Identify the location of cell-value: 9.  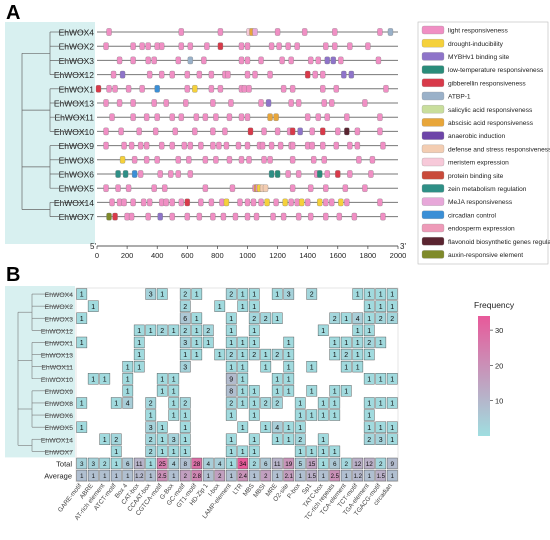
(231, 379).